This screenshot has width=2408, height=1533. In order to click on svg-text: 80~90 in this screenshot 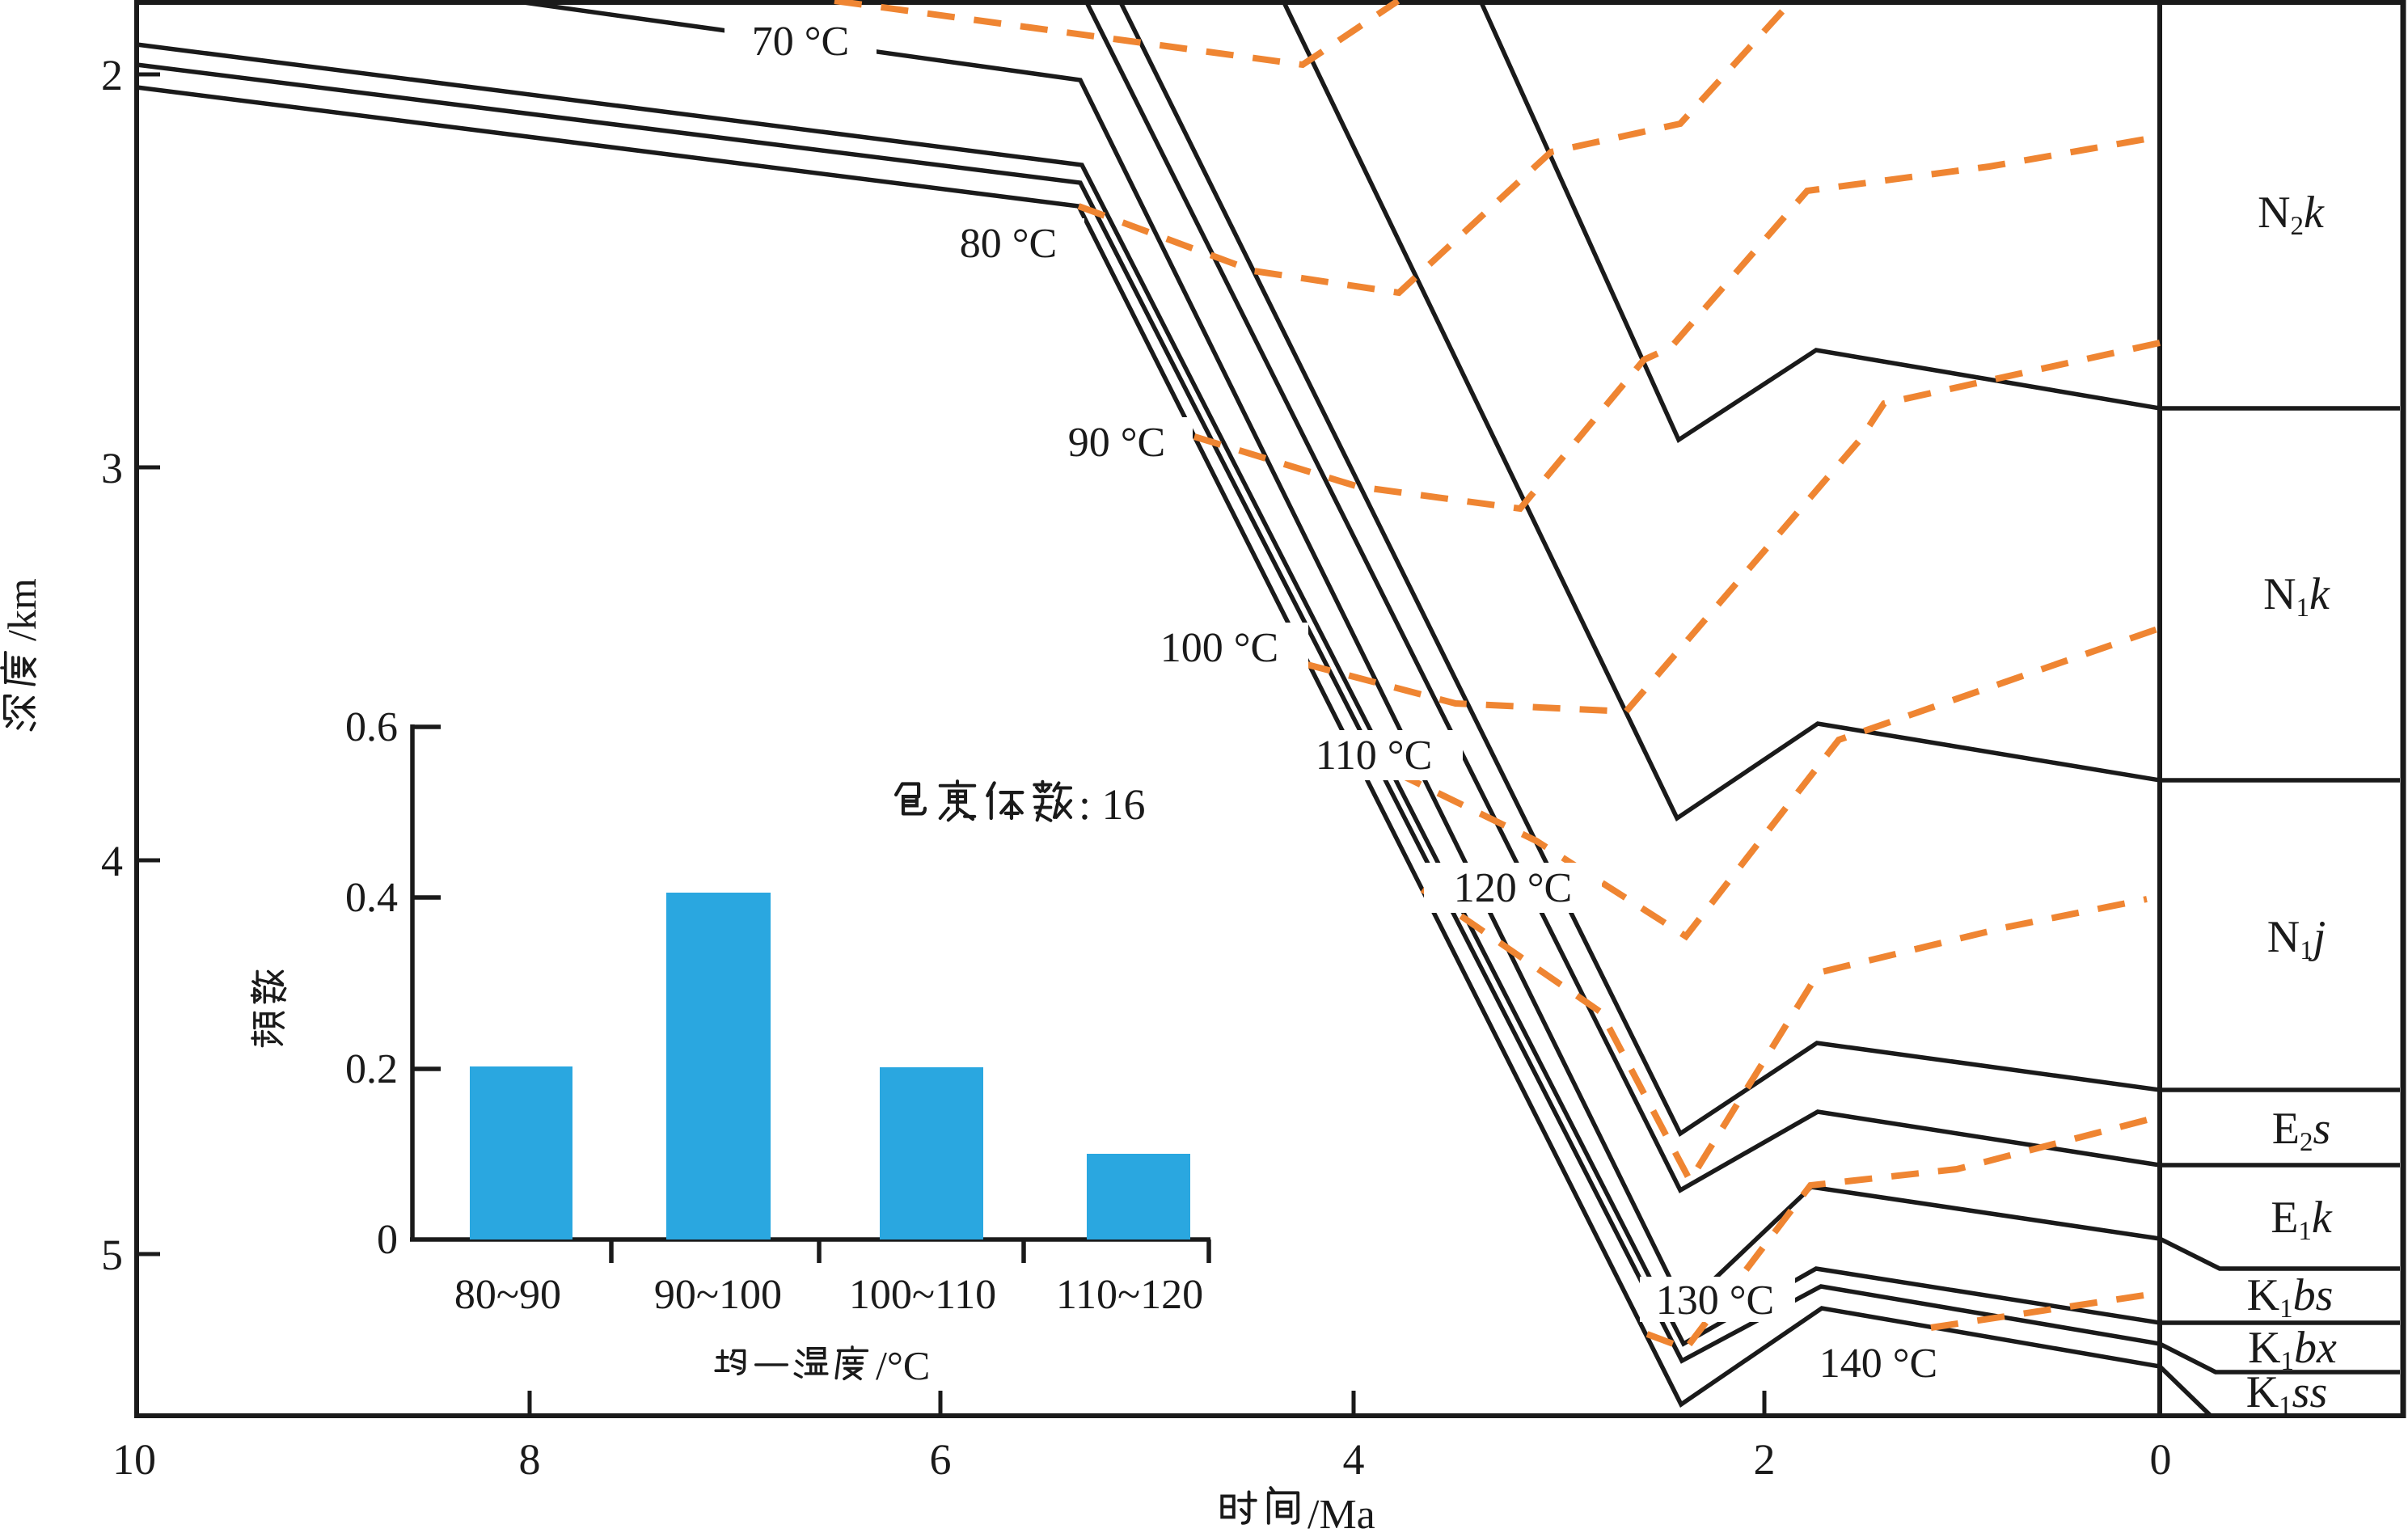, I will do `click(507, 1295)`.